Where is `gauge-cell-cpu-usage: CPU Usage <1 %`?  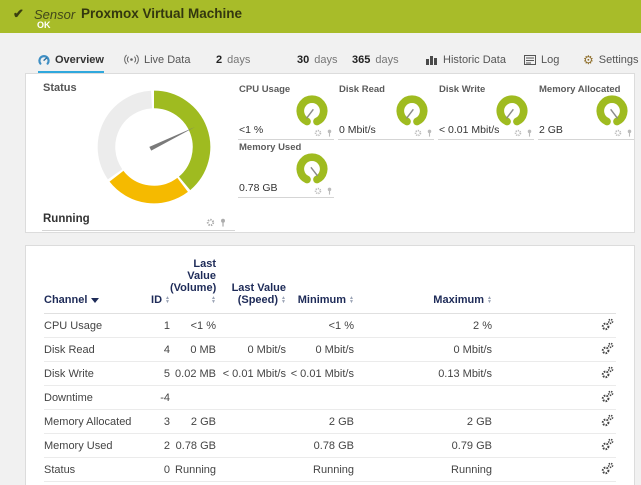
gauge-cell-cpu-usage: CPU Usage <1 % is located at coordinates (286, 112).